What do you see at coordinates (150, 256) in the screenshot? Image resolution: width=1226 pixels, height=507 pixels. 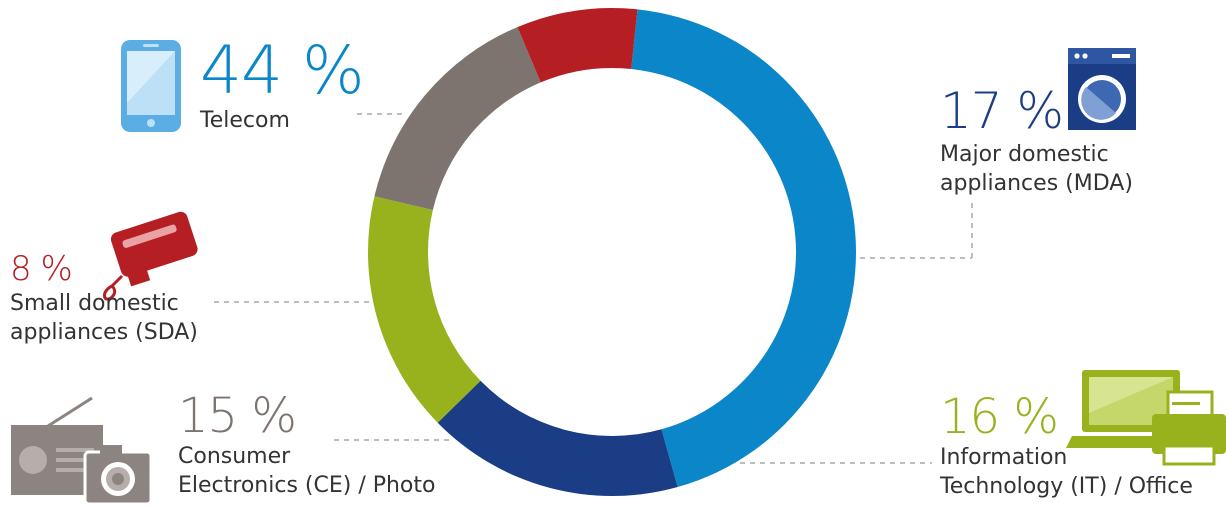 I see `hand-mixer-icon` at bounding box center [150, 256].